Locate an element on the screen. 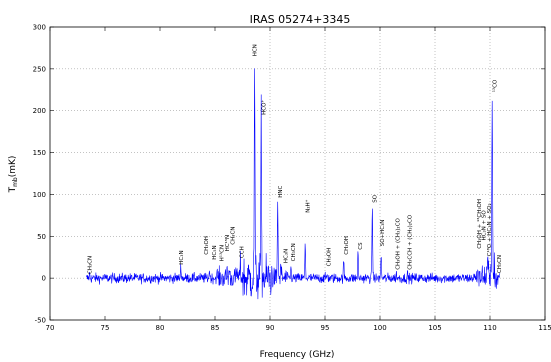 The image size is (551, 362). line-label: N₂H⁺ is located at coordinates (307, 205).